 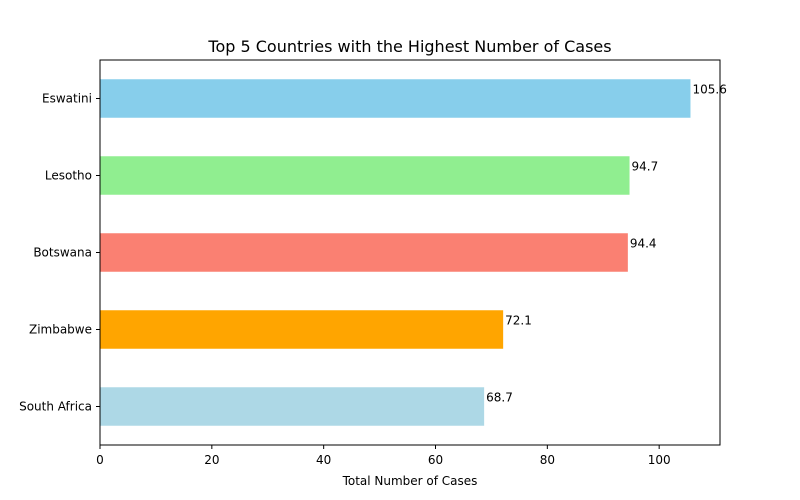 I want to click on x-tick-label-4: 80, so click(x=547, y=460).